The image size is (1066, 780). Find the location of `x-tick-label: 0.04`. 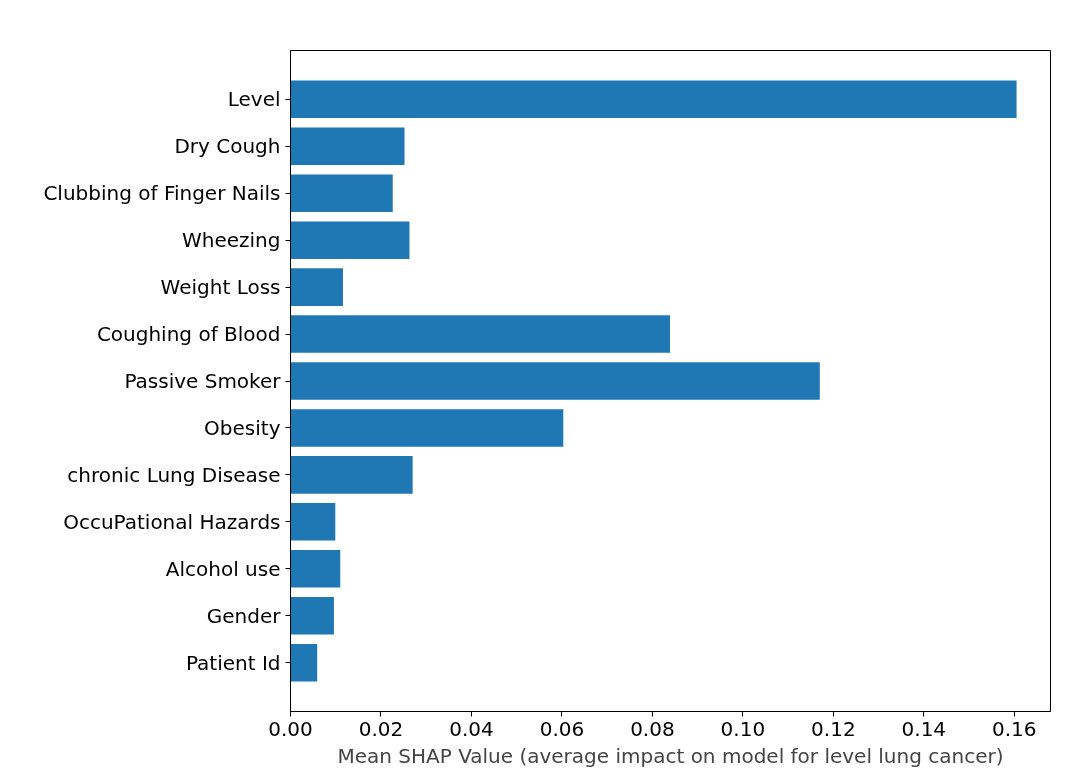

x-tick-label: 0.04 is located at coordinates (471, 728).